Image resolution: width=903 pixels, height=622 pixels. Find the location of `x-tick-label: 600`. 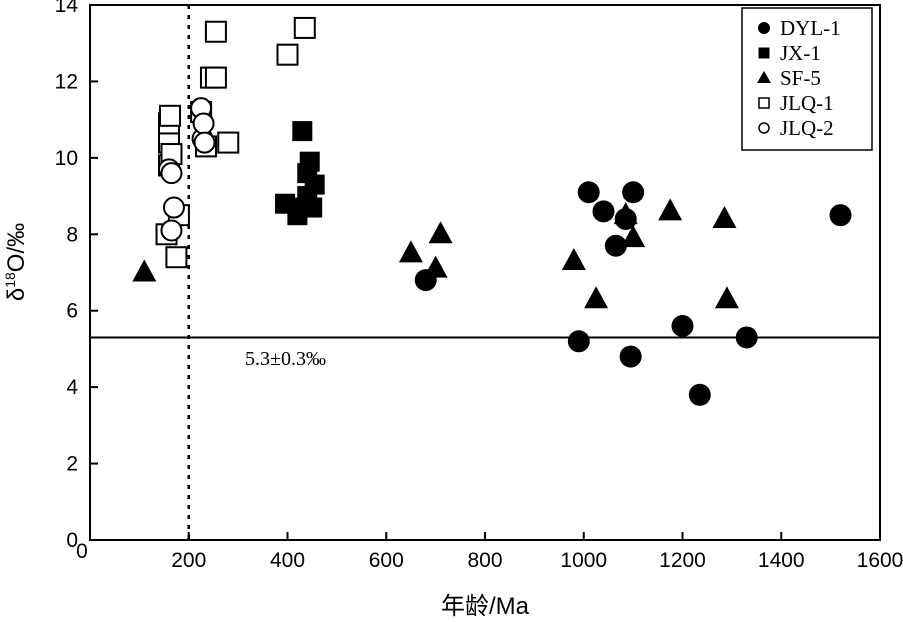

x-tick-label: 600 is located at coordinates (386, 560).